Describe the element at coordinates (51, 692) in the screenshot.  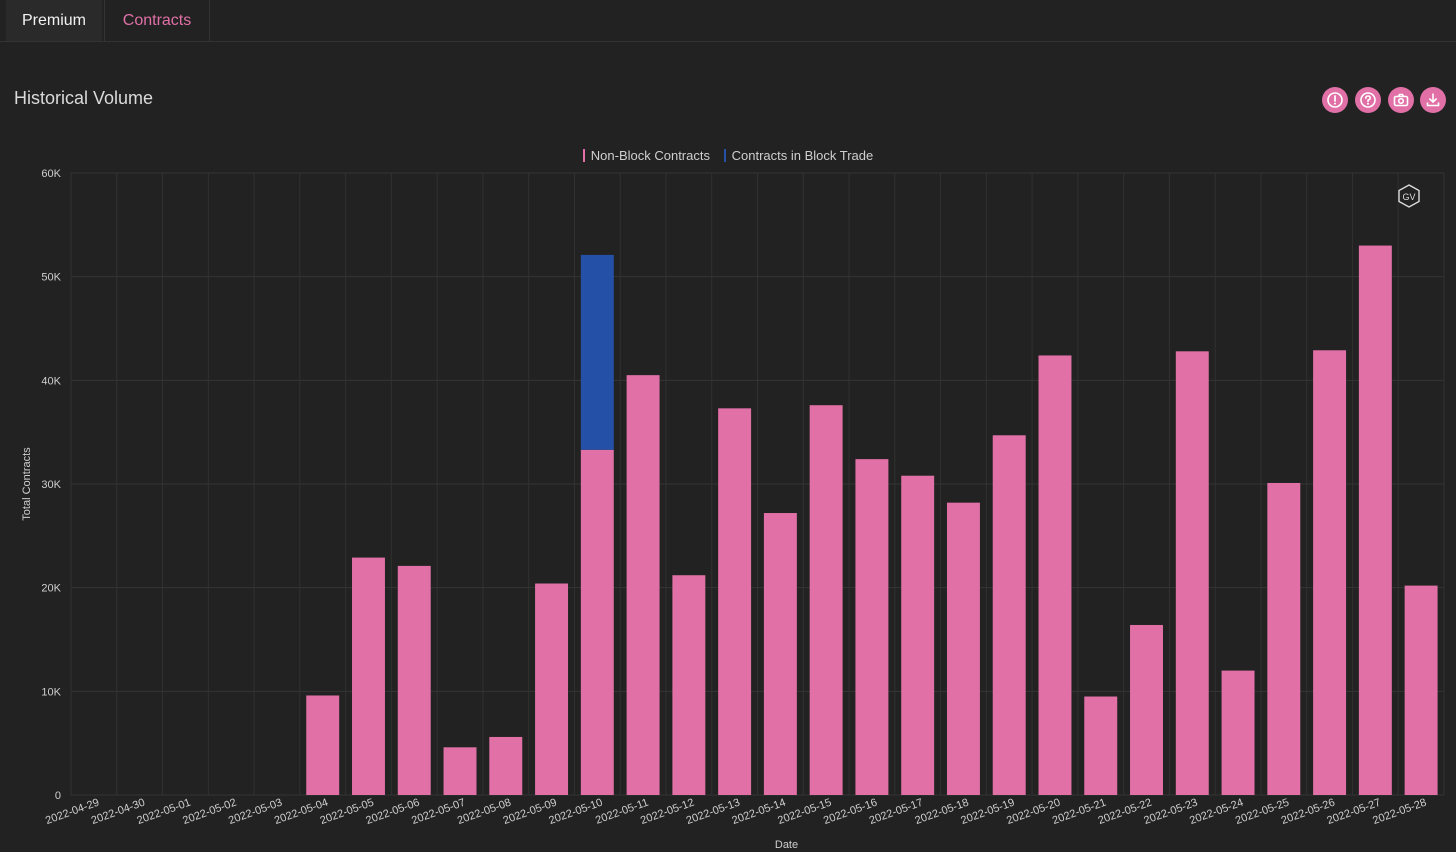
I see `y-tick-label: 10K` at that location.